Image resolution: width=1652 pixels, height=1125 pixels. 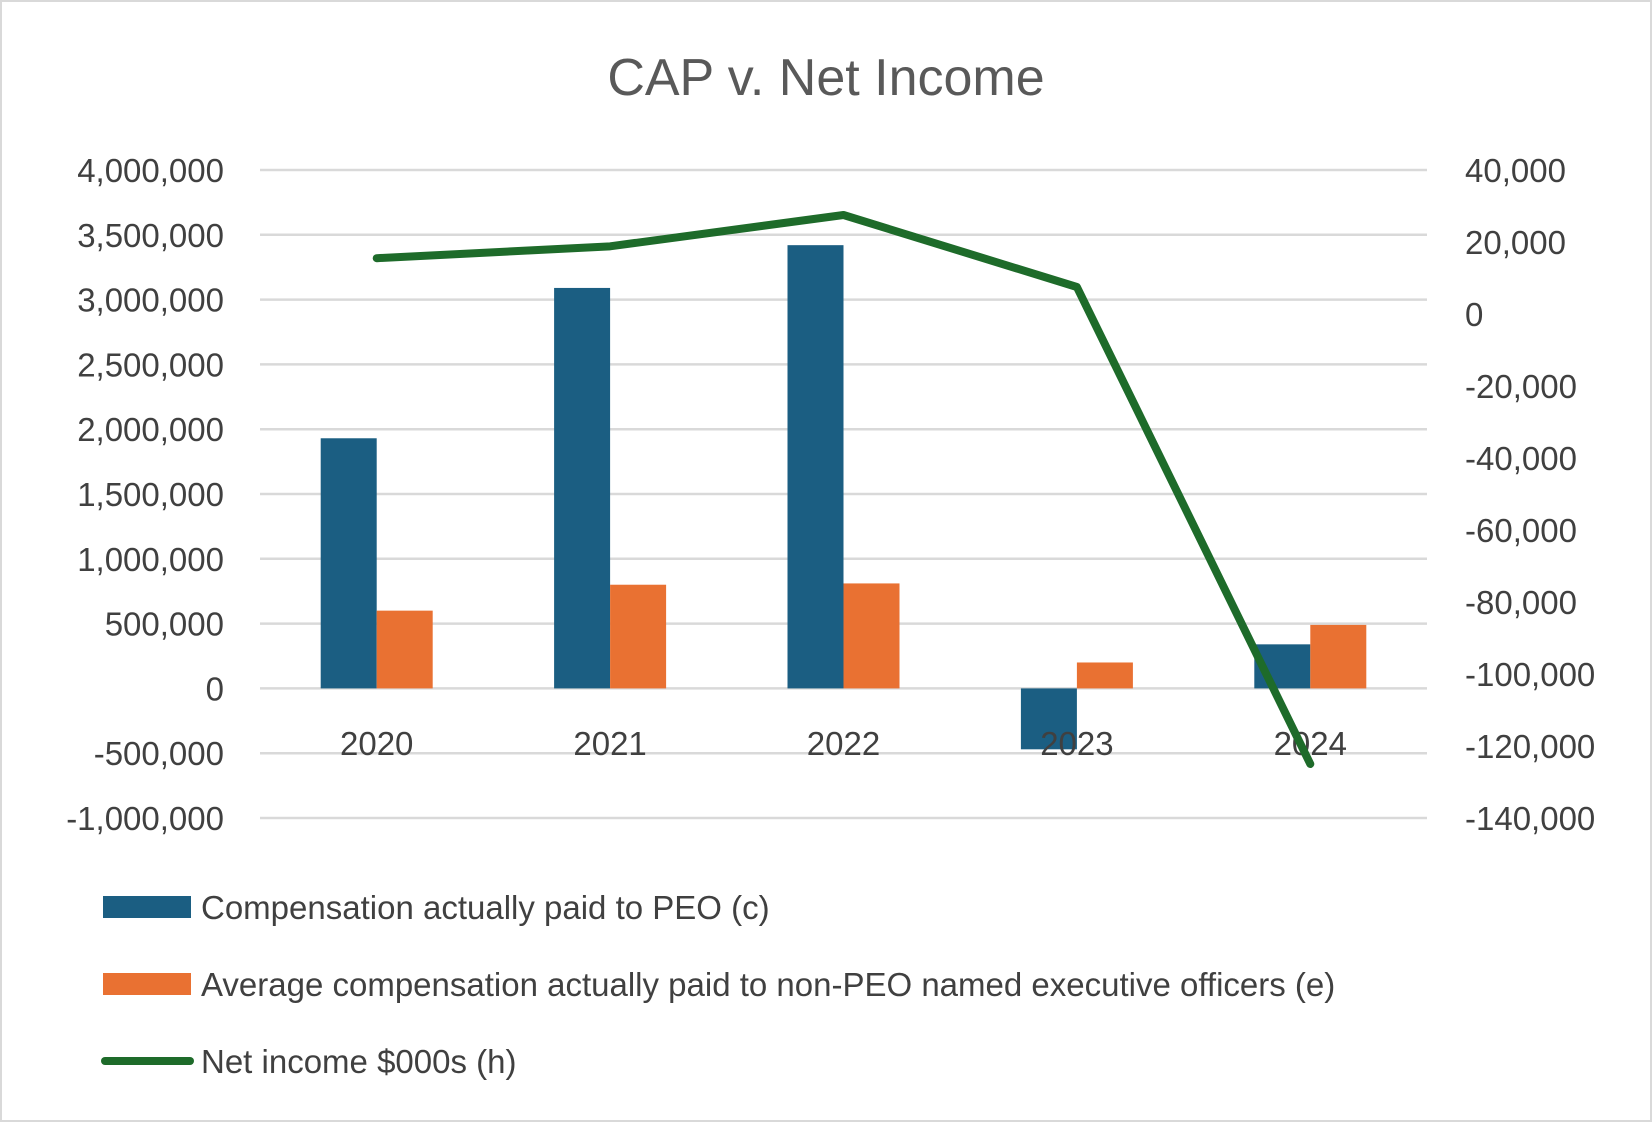 What do you see at coordinates (1474, 314) in the screenshot?
I see `right-tick-label: 0` at bounding box center [1474, 314].